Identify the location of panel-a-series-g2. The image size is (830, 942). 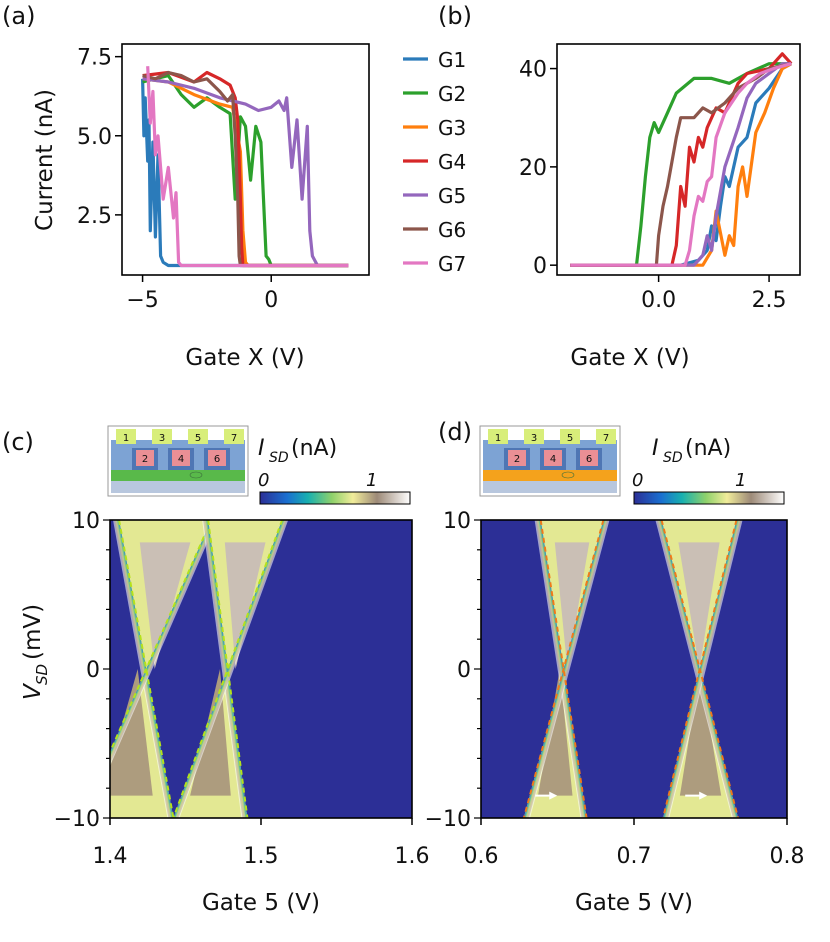
(245, 170).